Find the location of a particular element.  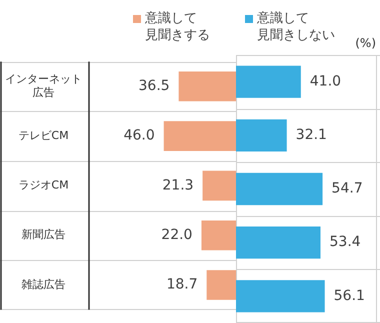

data-label: 46.0 is located at coordinates (139, 136).